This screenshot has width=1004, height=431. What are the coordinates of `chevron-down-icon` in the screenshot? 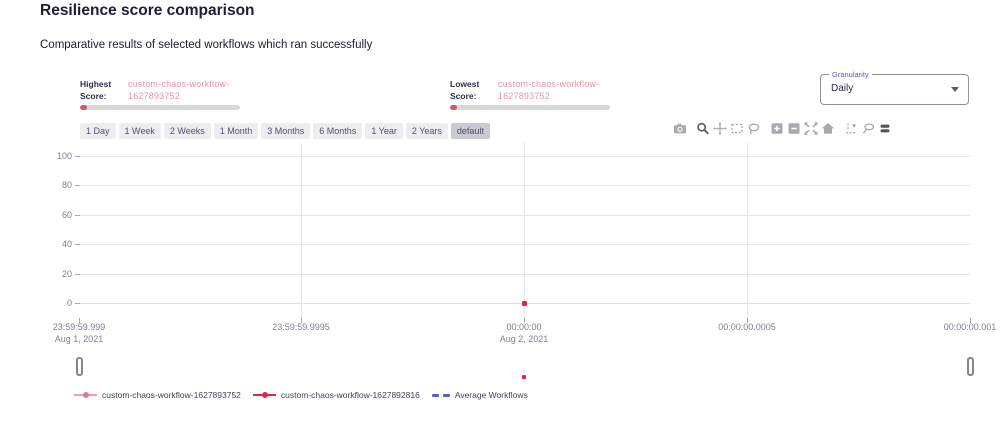 It's located at (955, 89).